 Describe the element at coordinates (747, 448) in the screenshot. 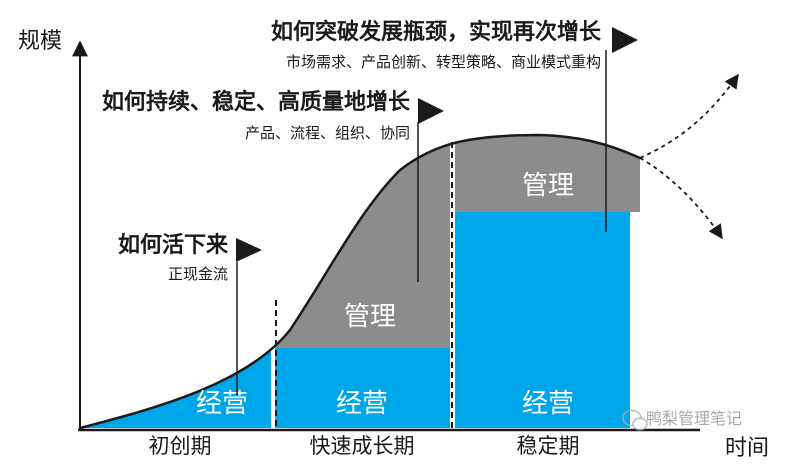

I see `x-axis-label: 时间` at that location.